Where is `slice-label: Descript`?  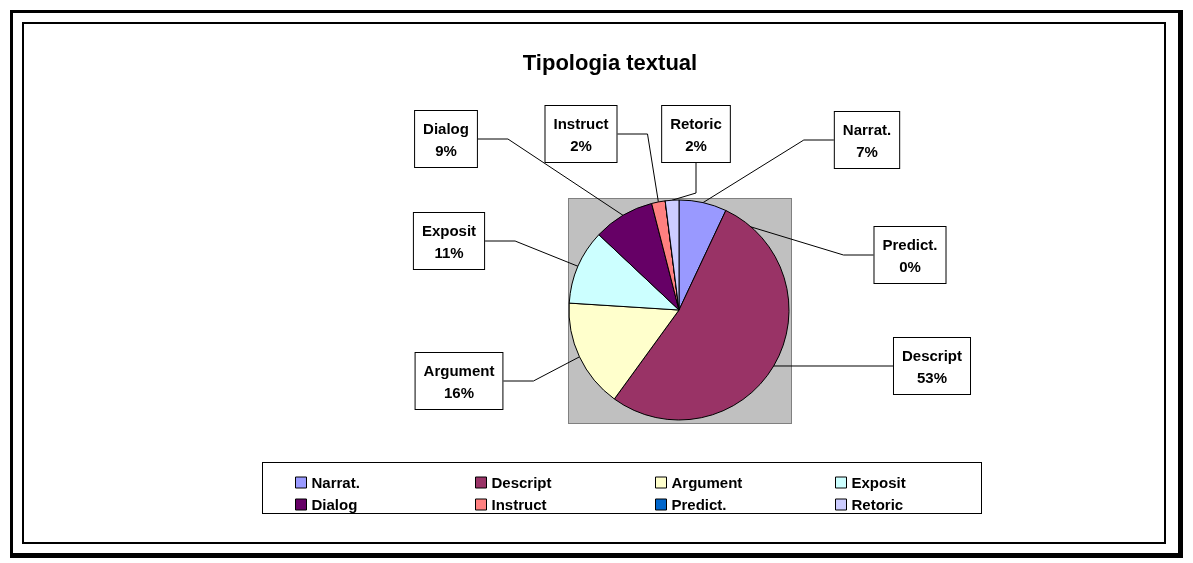
slice-label: Descript is located at coordinates (932, 355).